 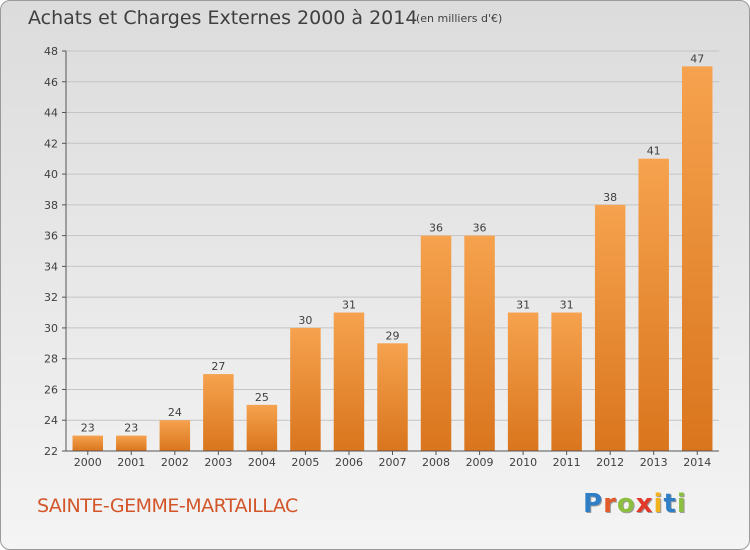 I want to click on data-label: 38, so click(x=610, y=197).